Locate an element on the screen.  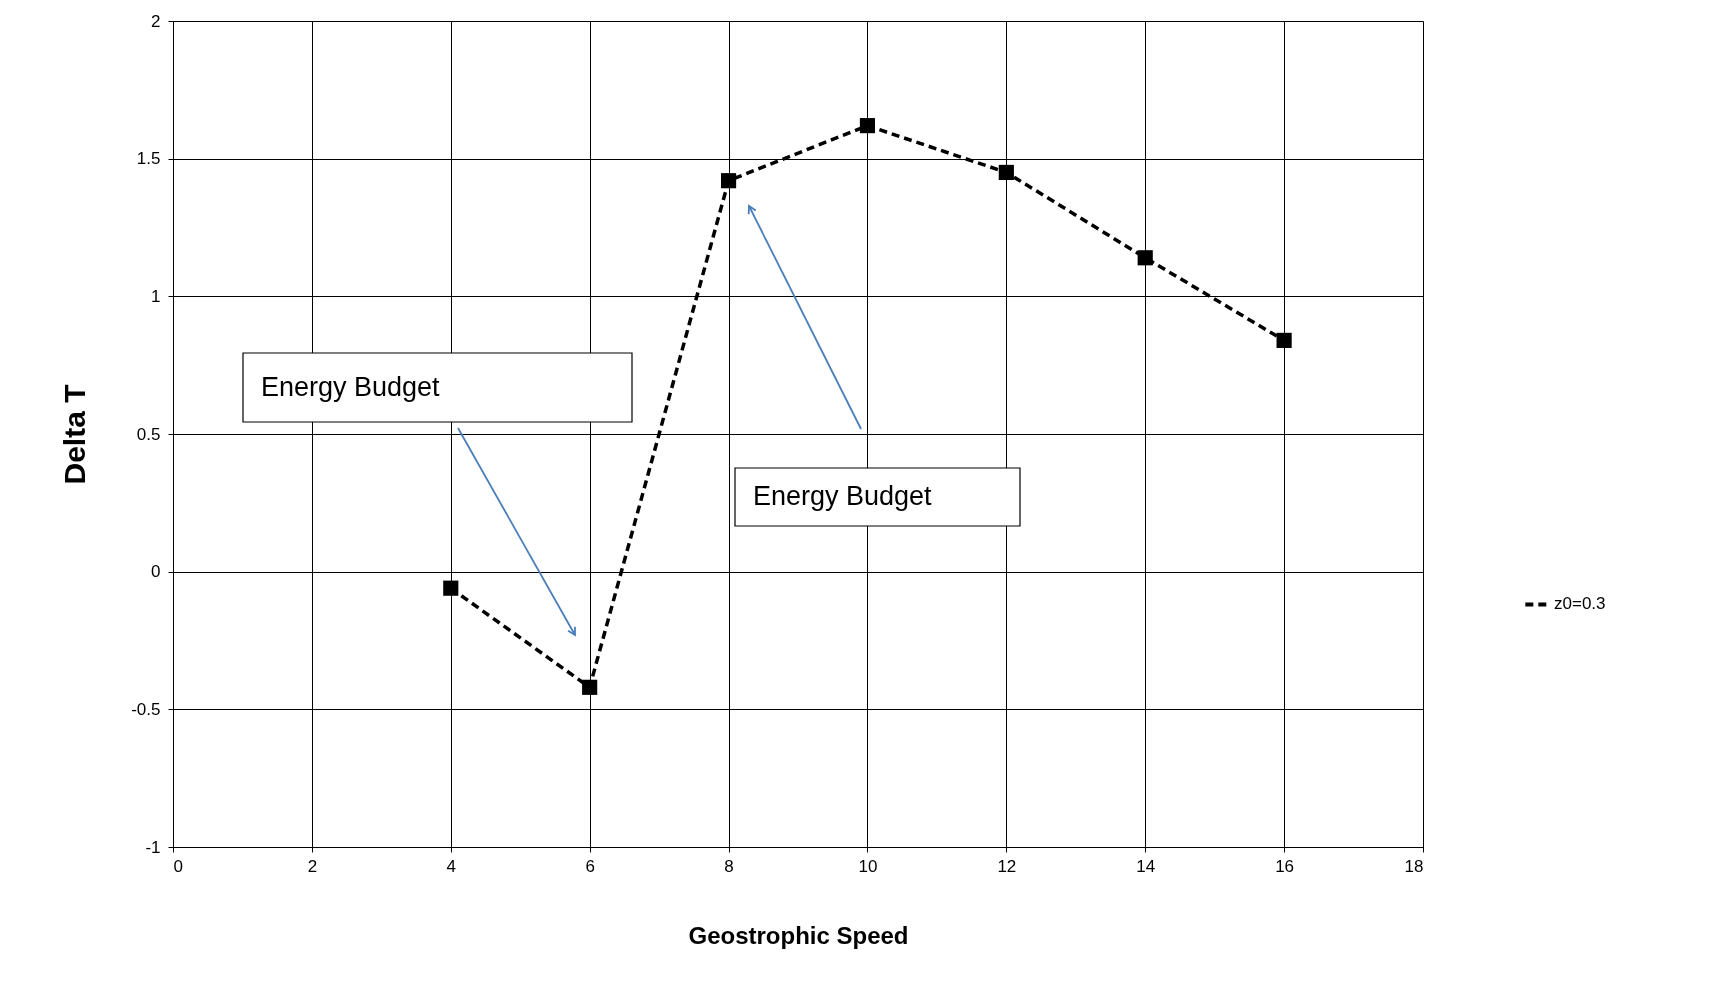
x-tick-label: 4 is located at coordinates (451, 866).